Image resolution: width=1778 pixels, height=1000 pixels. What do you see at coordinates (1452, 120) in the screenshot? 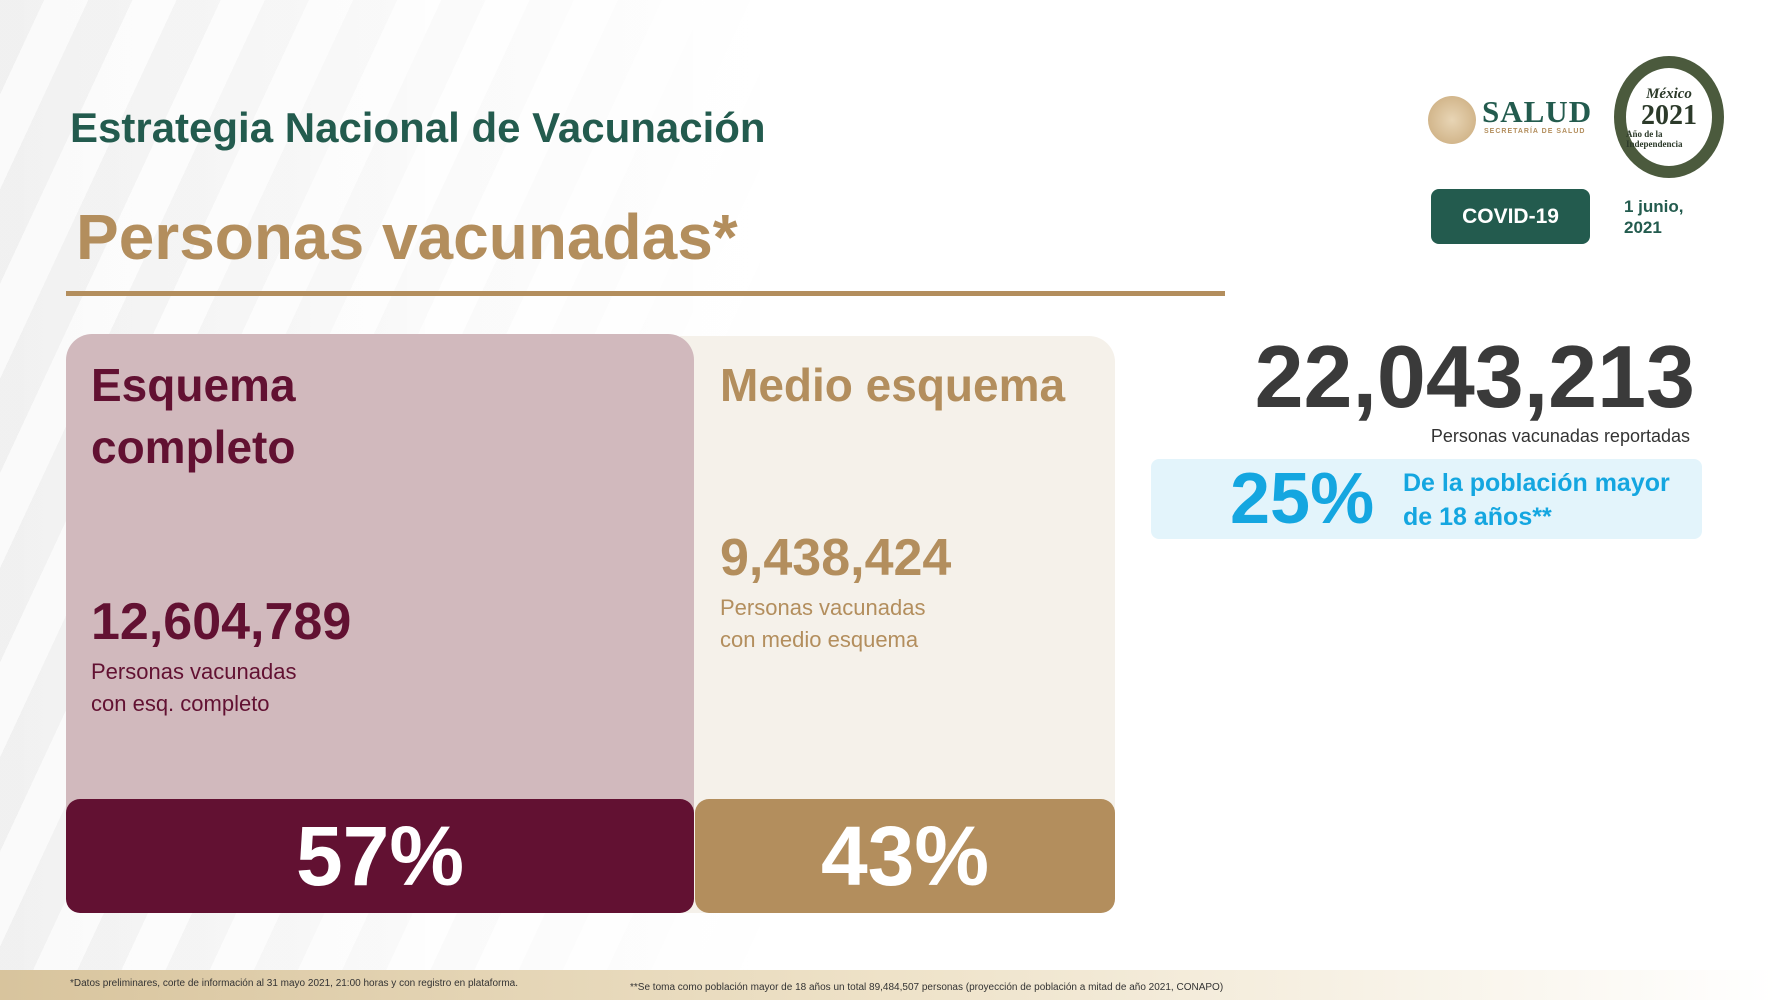
I see `national-seal-icon` at bounding box center [1452, 120].